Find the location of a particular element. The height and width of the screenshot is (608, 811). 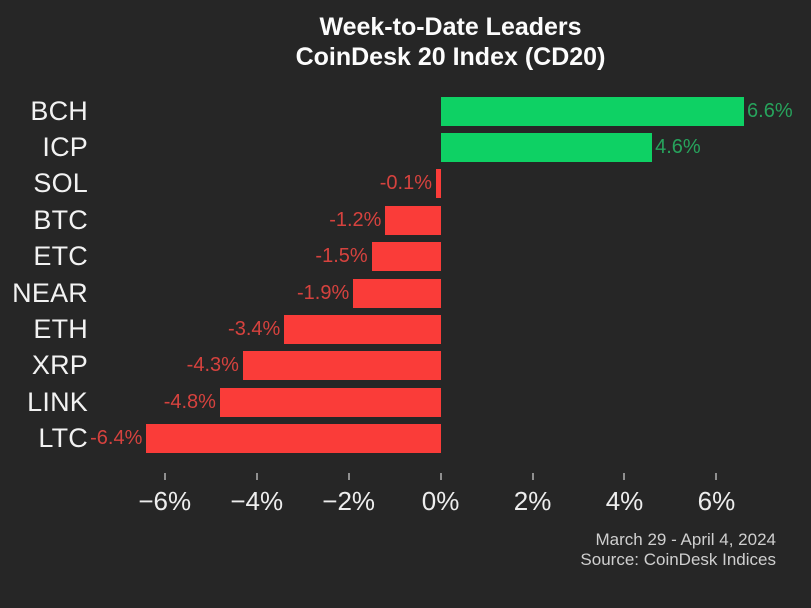

value-label-near: -1.9% is located at coordinates (323, 292).